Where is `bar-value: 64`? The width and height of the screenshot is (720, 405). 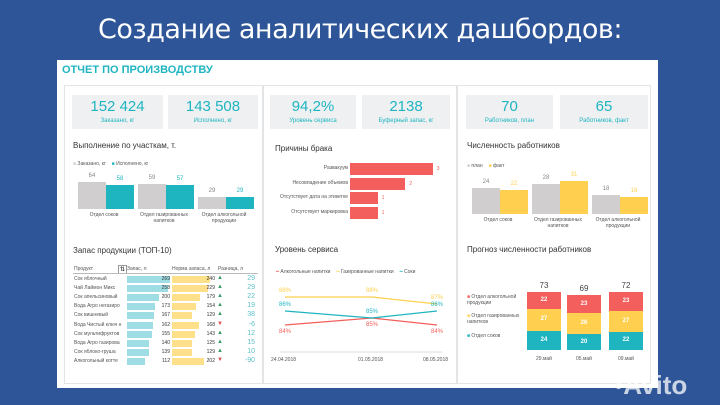 bar-value: 64 is located at coordinates (92, 176).